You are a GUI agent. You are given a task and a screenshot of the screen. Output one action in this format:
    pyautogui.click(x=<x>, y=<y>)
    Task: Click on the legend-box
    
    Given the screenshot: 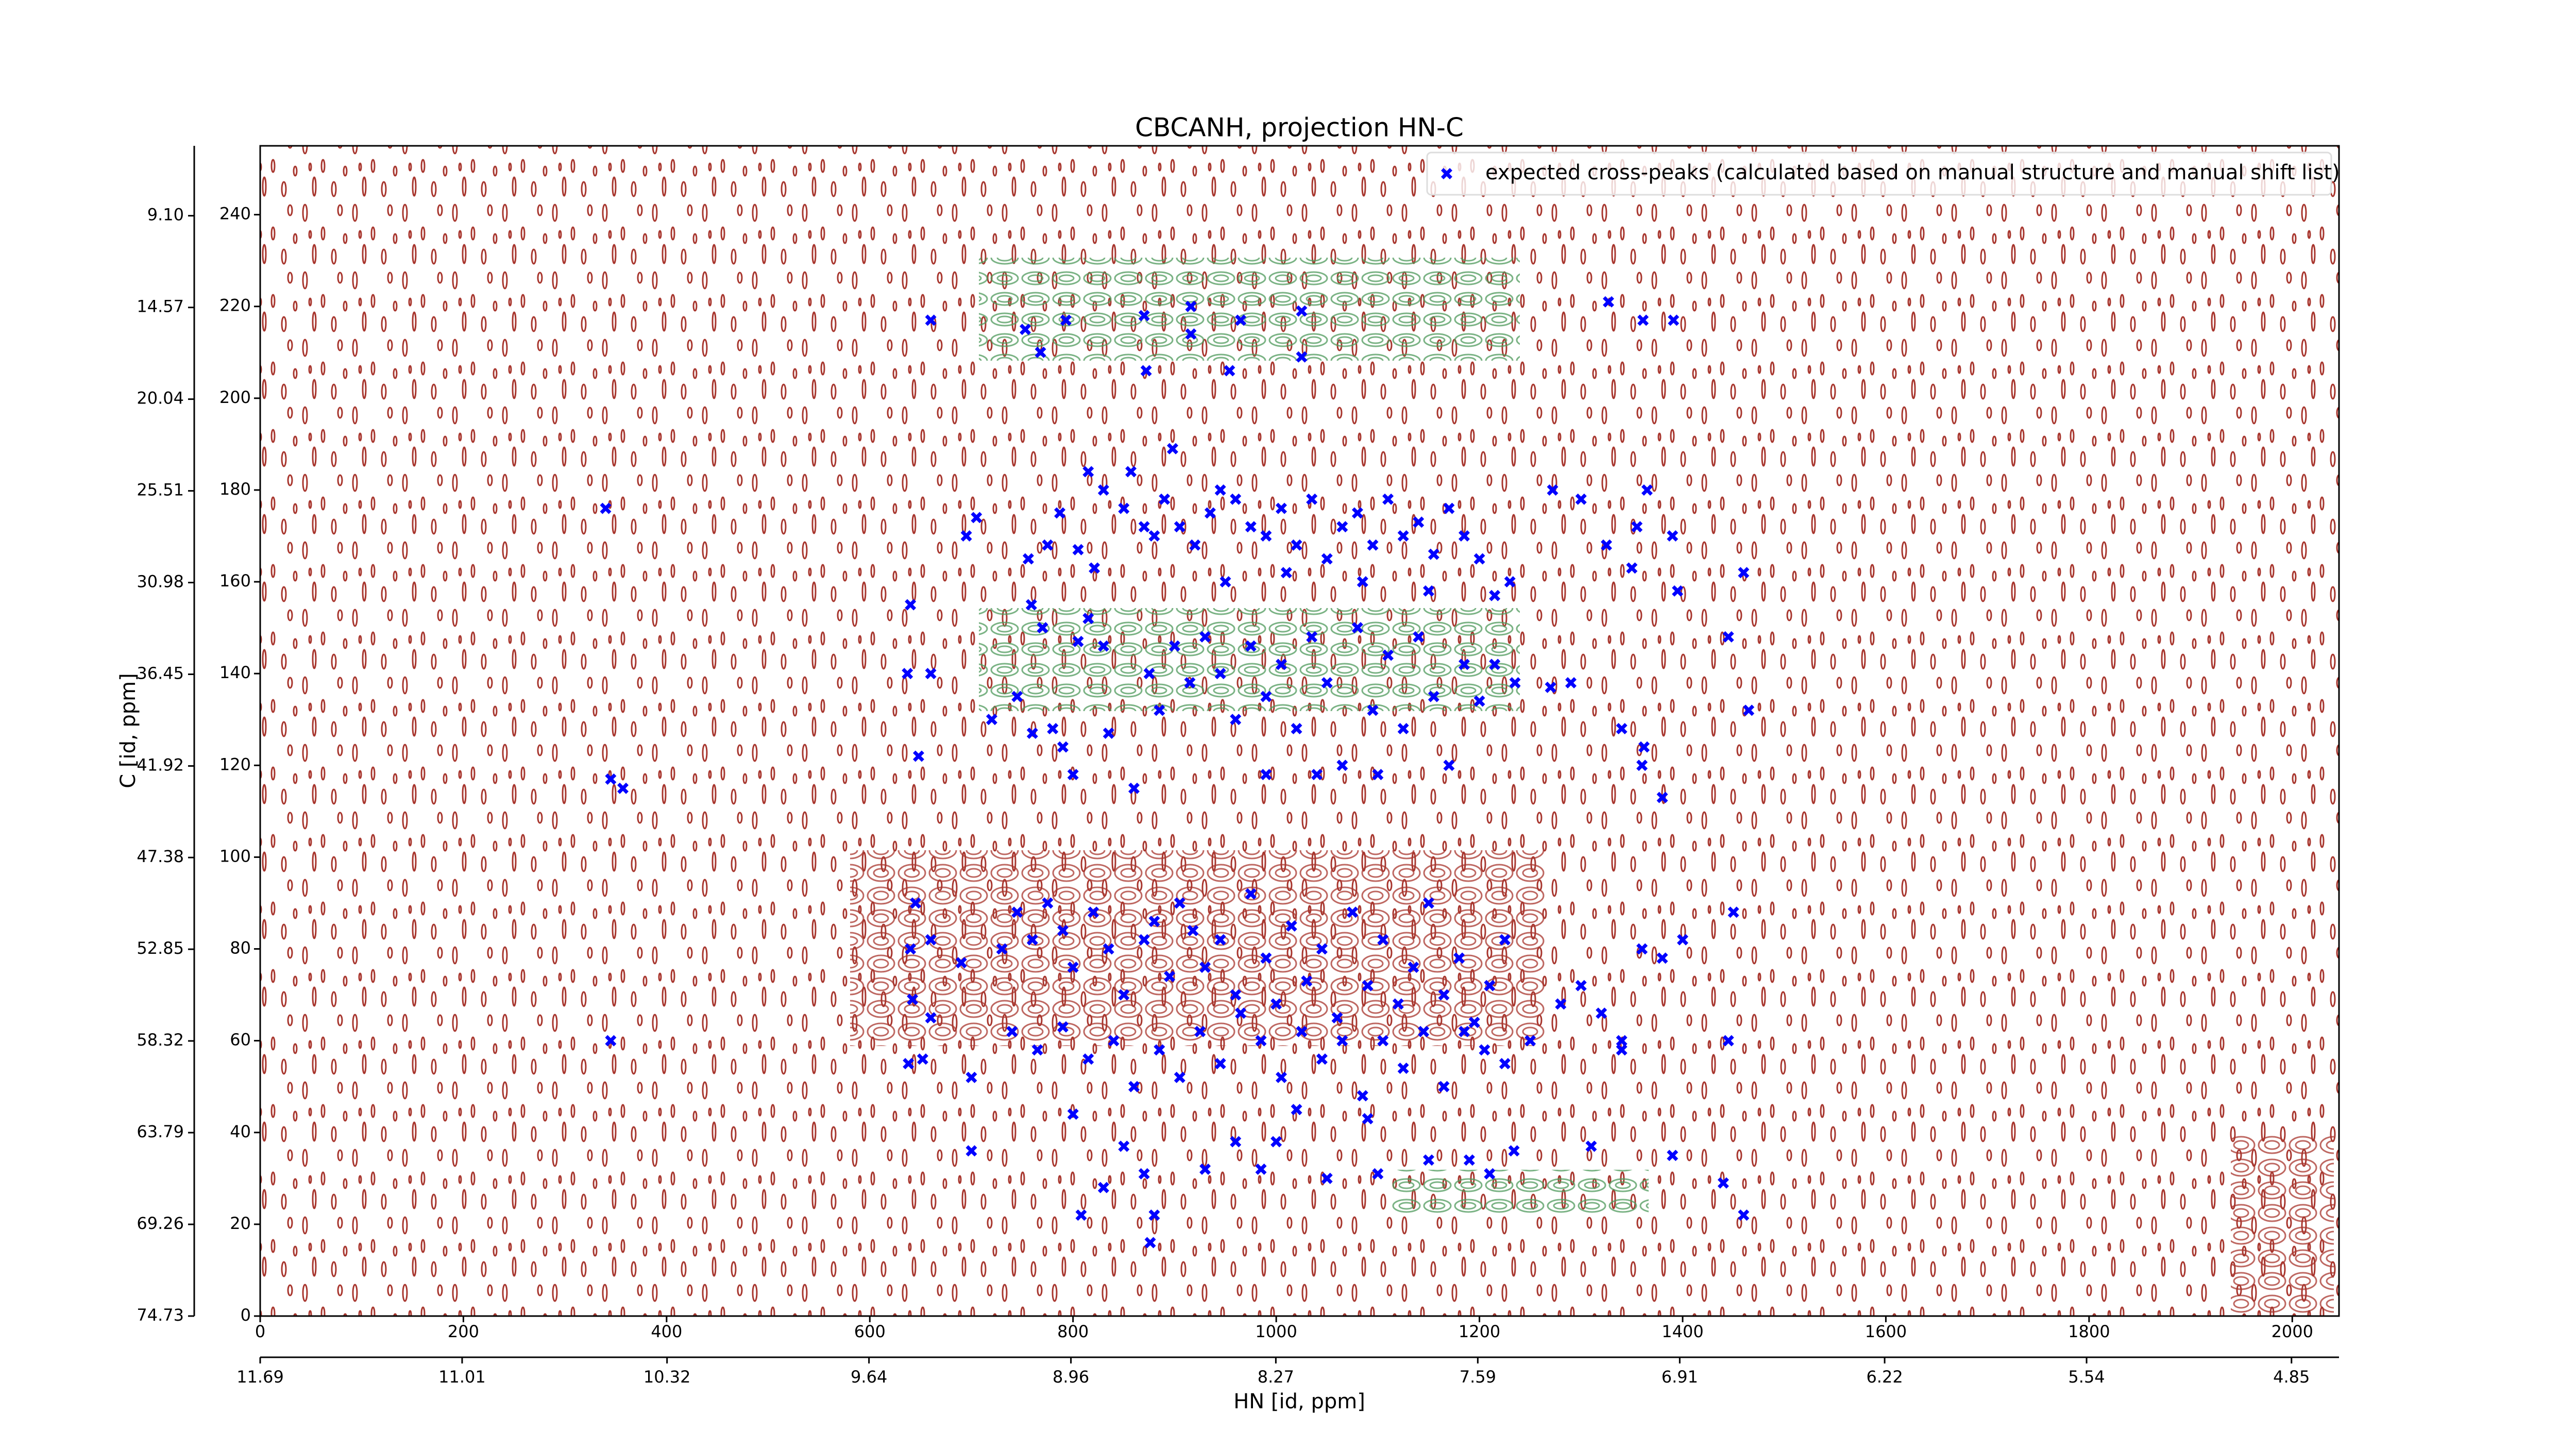 What is the action you would take?
    pyautogui.click(x=1879, y=173)
    